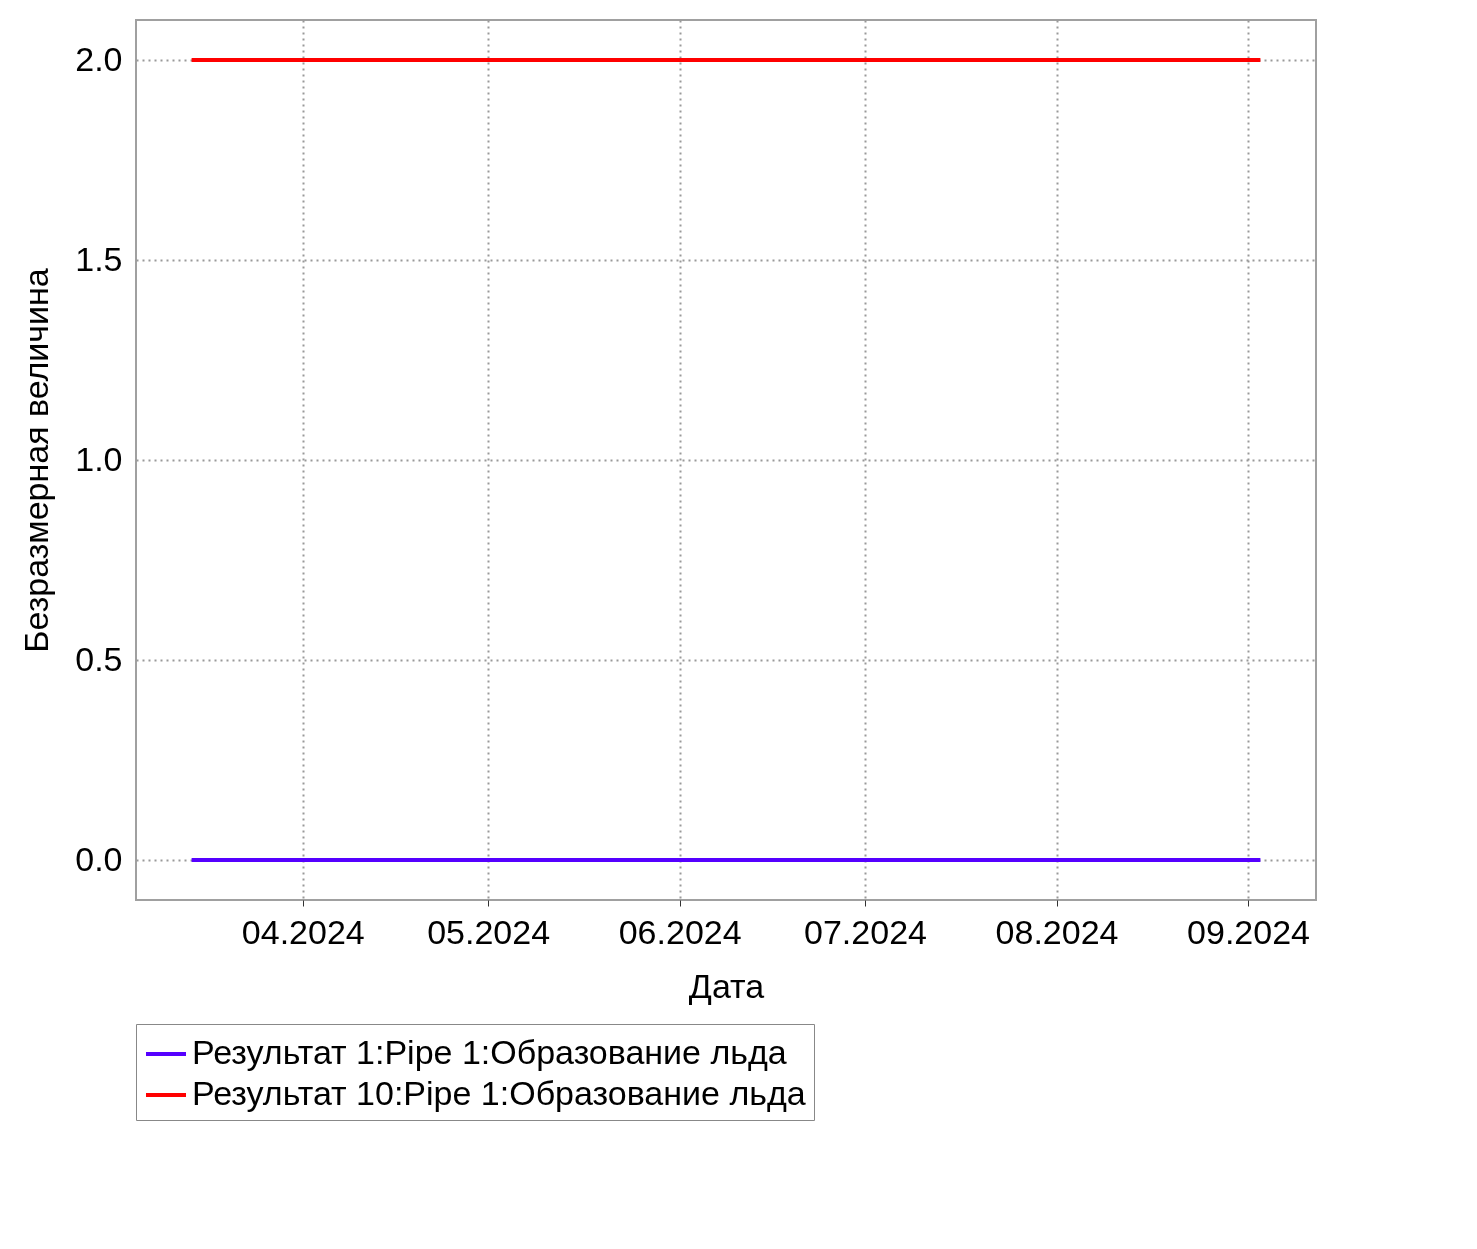 The height and width of the screenshot is (1249, 1477). Describe the element at coordinates (1248, 931) in the screenshot. I see `x-tick-label: 09.2024` at that location.